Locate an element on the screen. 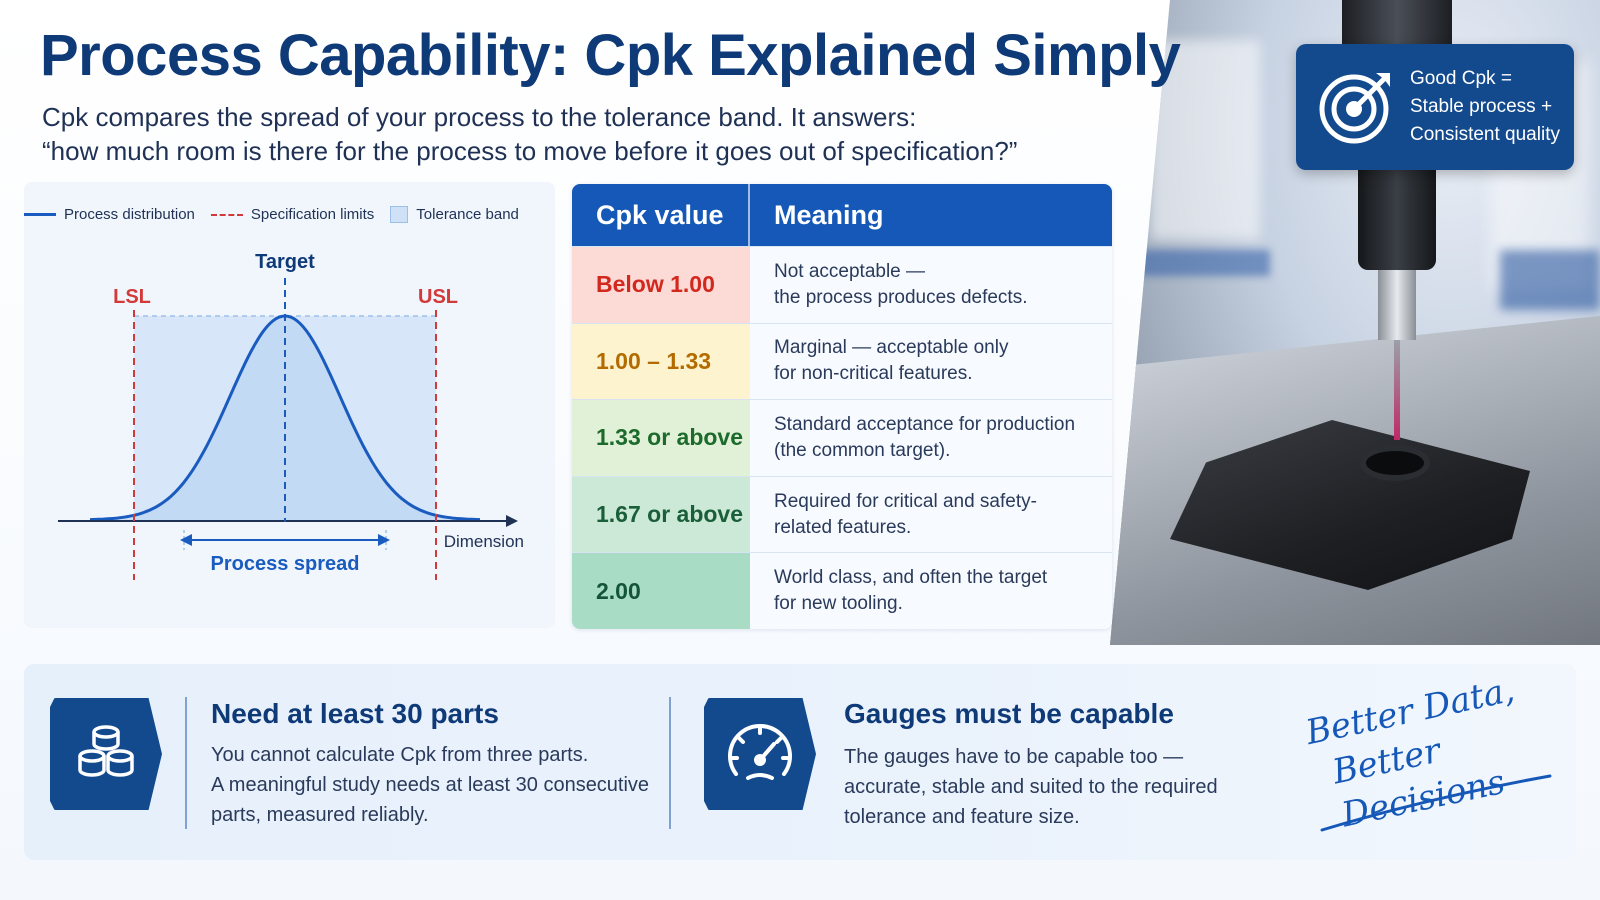 This screenshot has width=1600, height=900. meaning-line-1: Not acceptable — is located at coordinates (850, 271).